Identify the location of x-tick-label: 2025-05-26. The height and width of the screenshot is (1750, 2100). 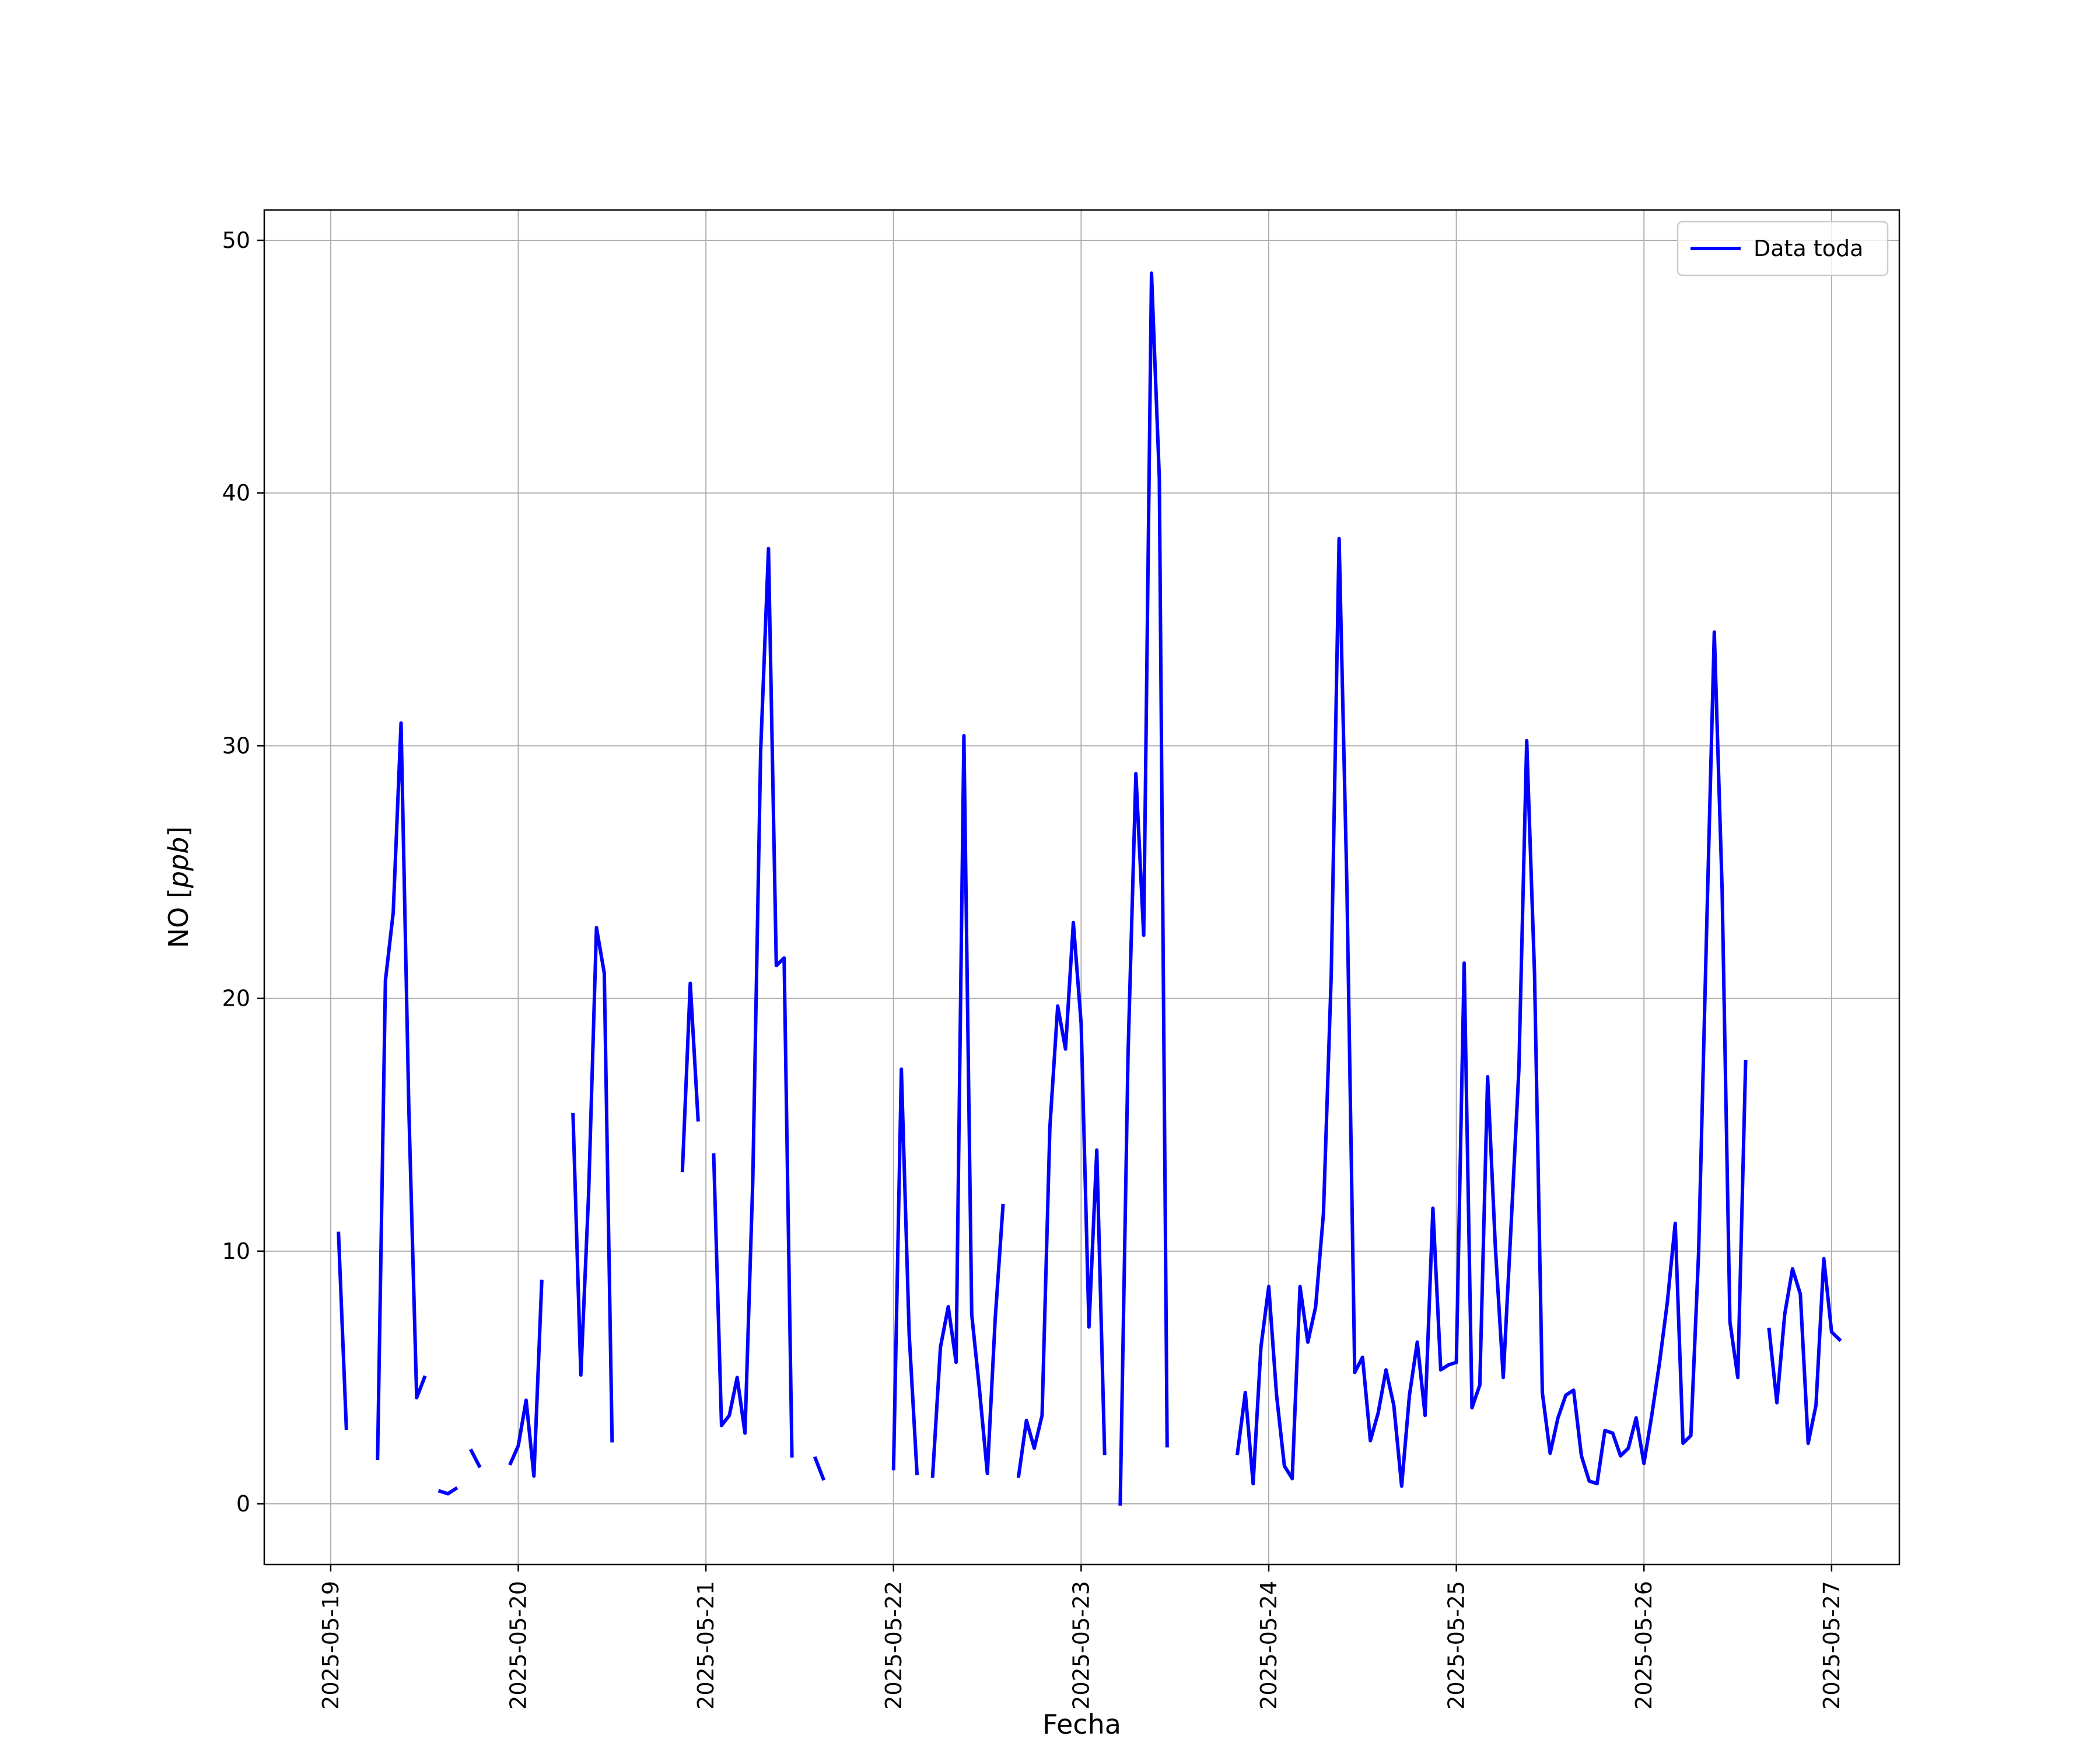
(1644, 1645).